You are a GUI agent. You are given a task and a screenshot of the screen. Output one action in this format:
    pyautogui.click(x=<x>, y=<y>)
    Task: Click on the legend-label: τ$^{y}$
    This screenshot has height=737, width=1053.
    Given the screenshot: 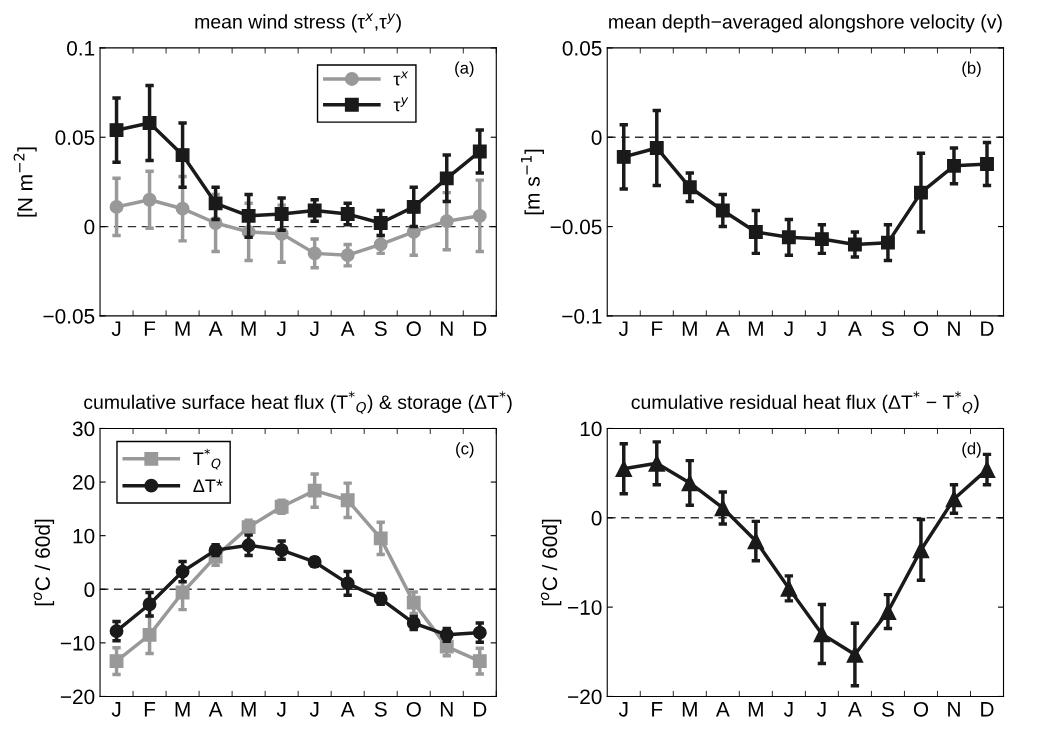 What is the action you would take?
    pyautogui.click(x=401, y=104)
    